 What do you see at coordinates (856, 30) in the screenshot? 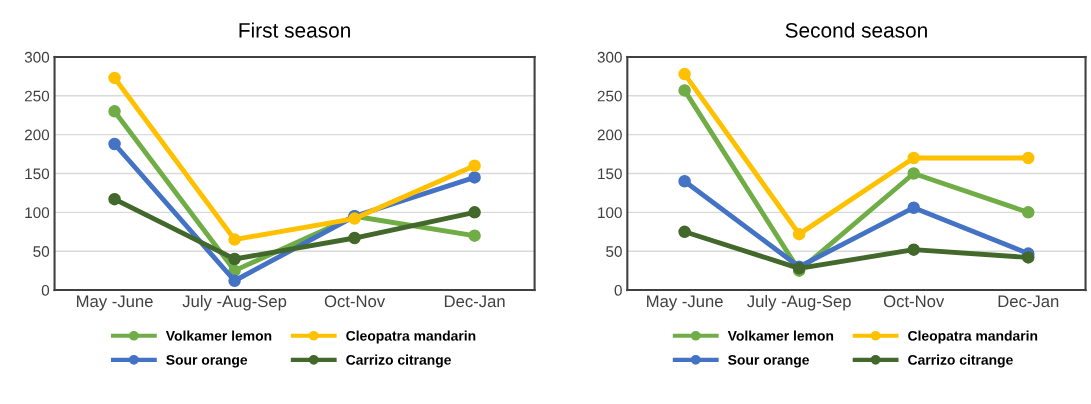
I see `chart-title: Second season` at bounding box center [856, 30].